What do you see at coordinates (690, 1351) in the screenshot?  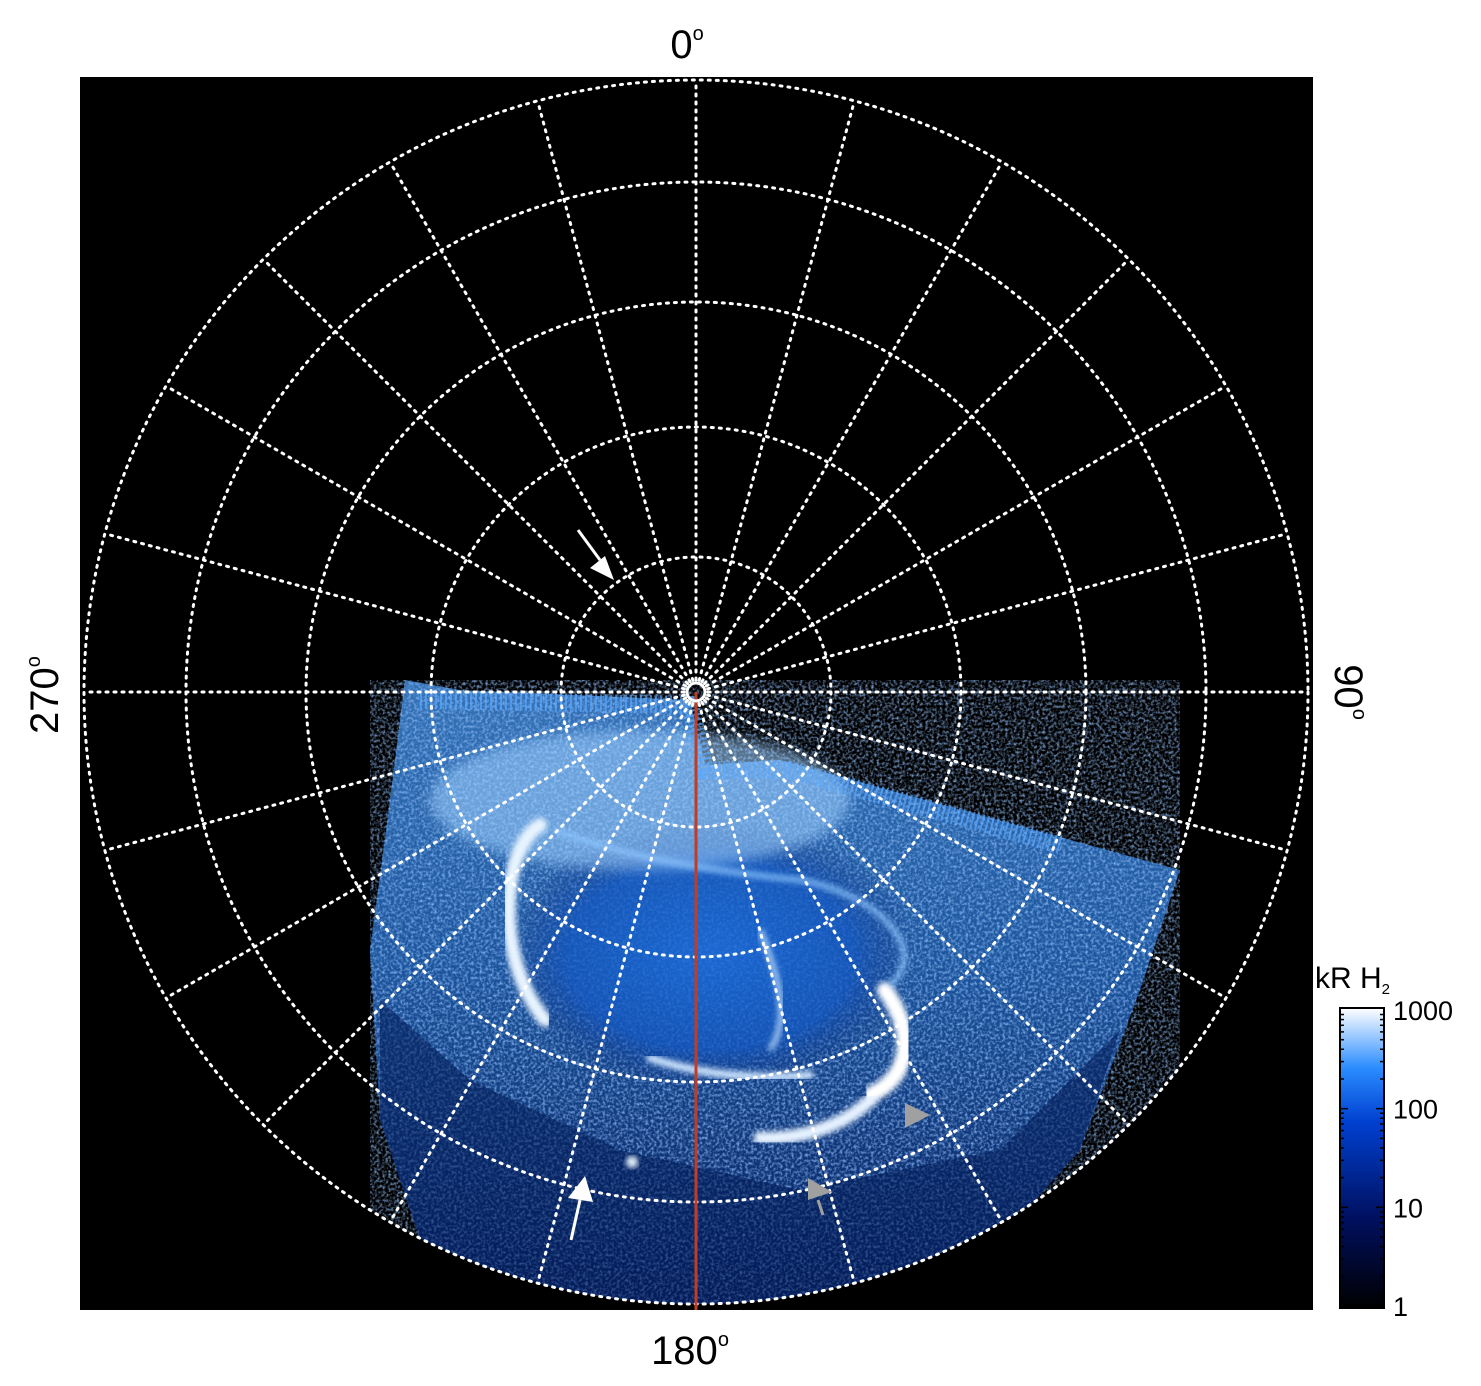 I see `longitude-label-bottom: 180o` at bounding box center [690, 1351].